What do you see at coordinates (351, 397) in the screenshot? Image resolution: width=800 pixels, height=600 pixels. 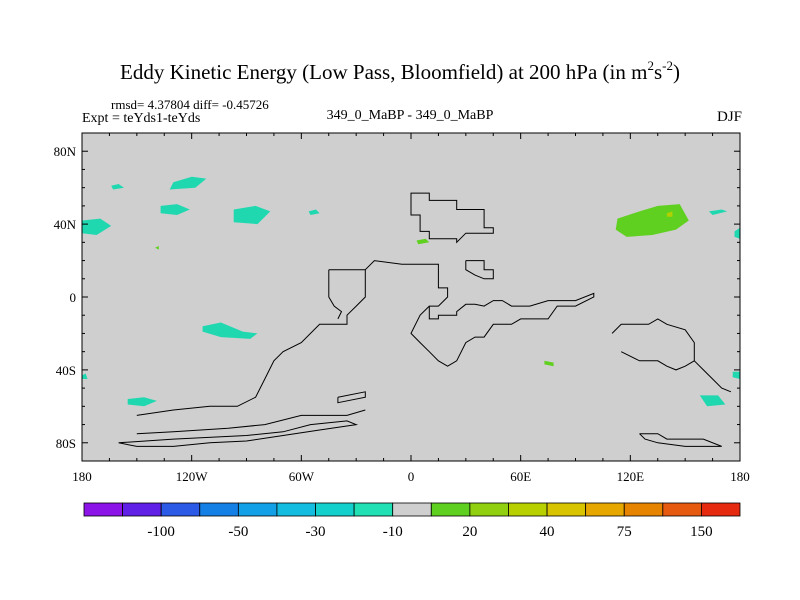 I see `outline-pacific-island` at bounding box center [351, 397].